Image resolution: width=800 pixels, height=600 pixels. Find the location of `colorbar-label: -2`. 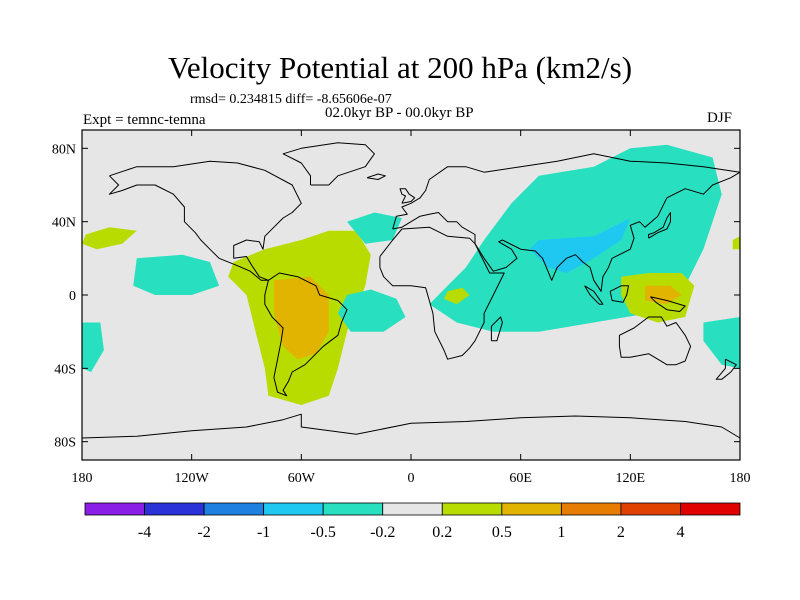

colorbar-label: -2 is located at coordinates (203, 532).